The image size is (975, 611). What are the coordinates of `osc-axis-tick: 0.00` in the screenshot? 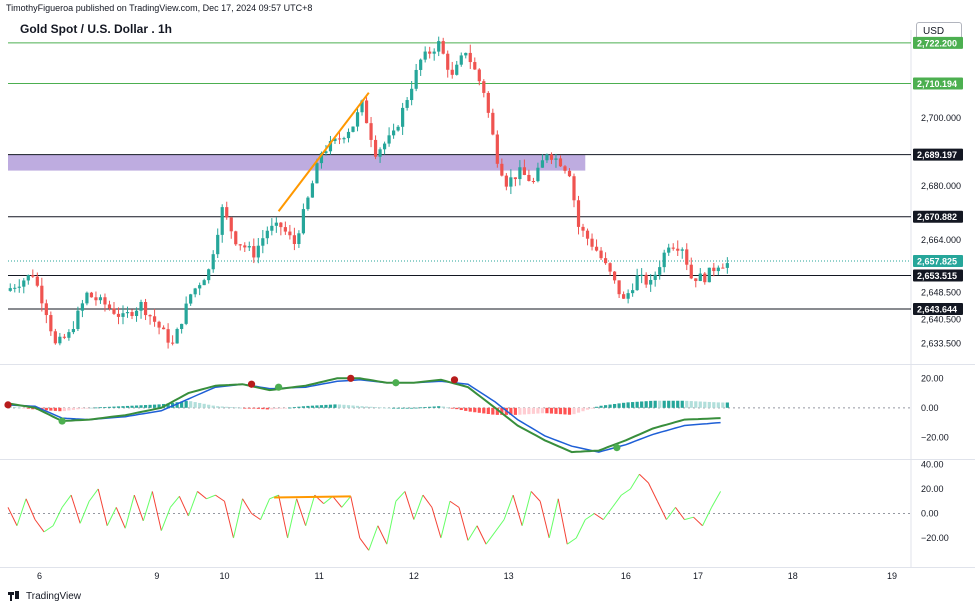 It's located at (930, 514).